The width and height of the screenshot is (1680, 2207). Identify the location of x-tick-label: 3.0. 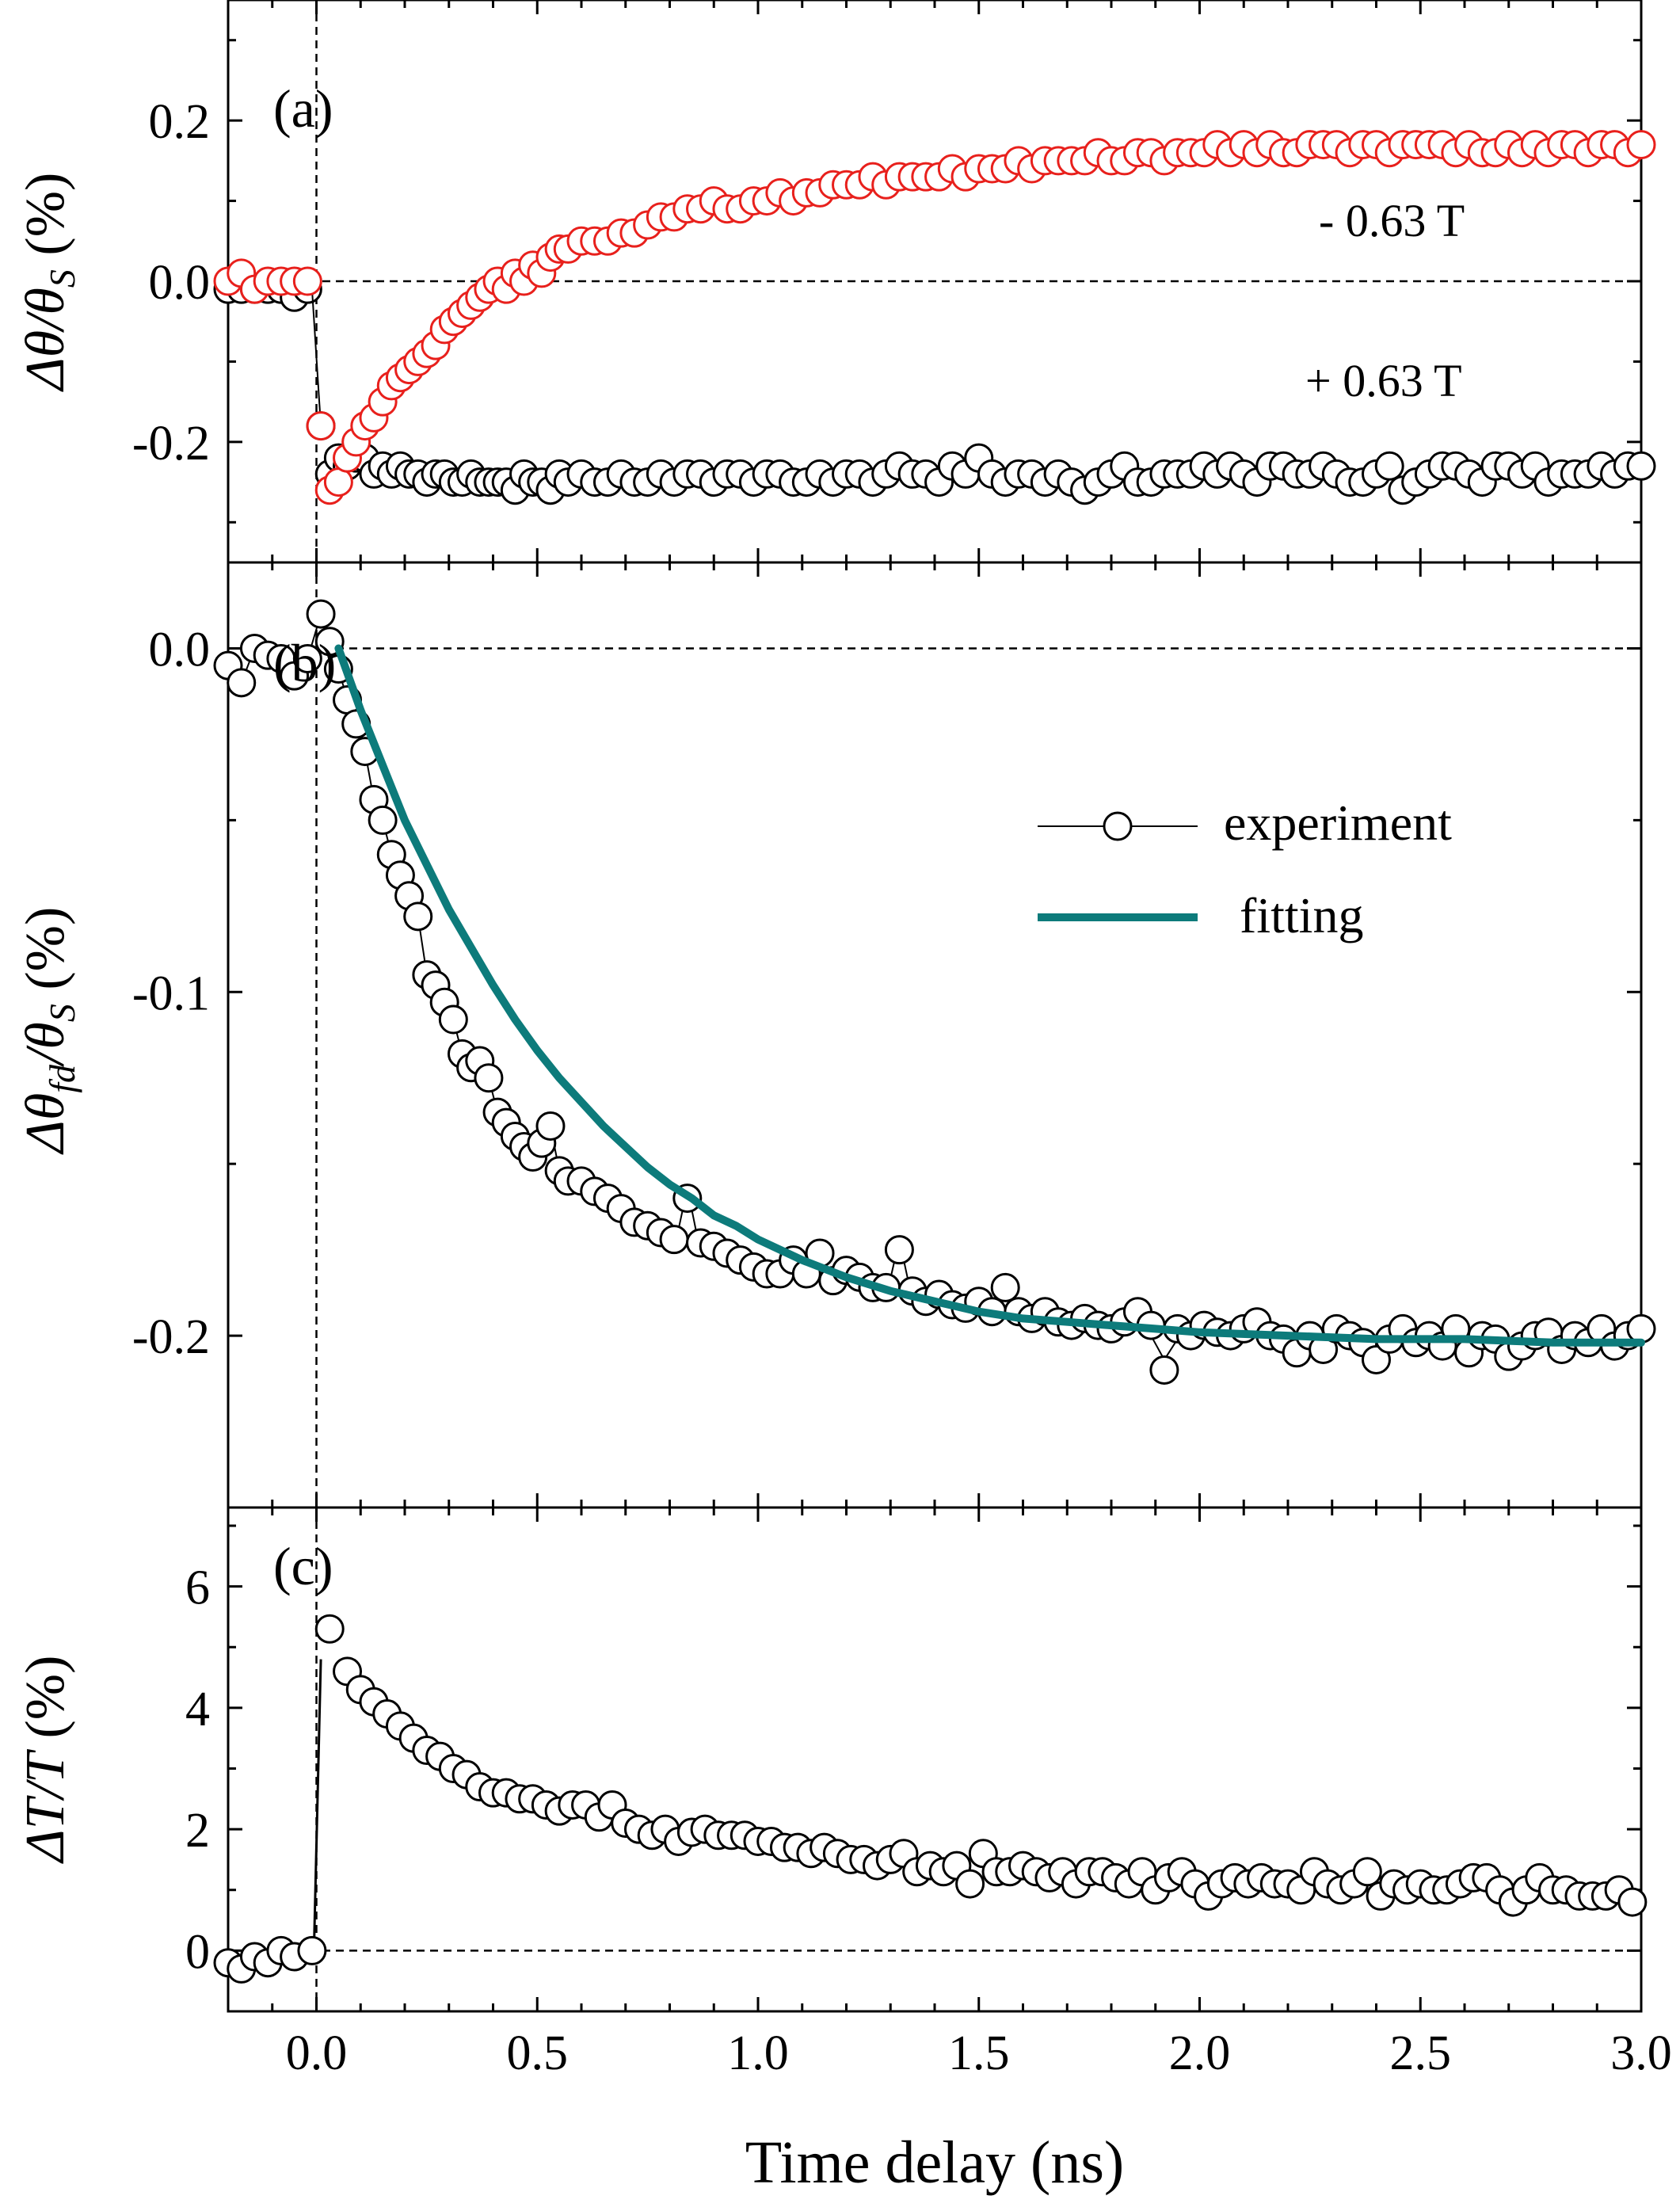
(1641, 2053).